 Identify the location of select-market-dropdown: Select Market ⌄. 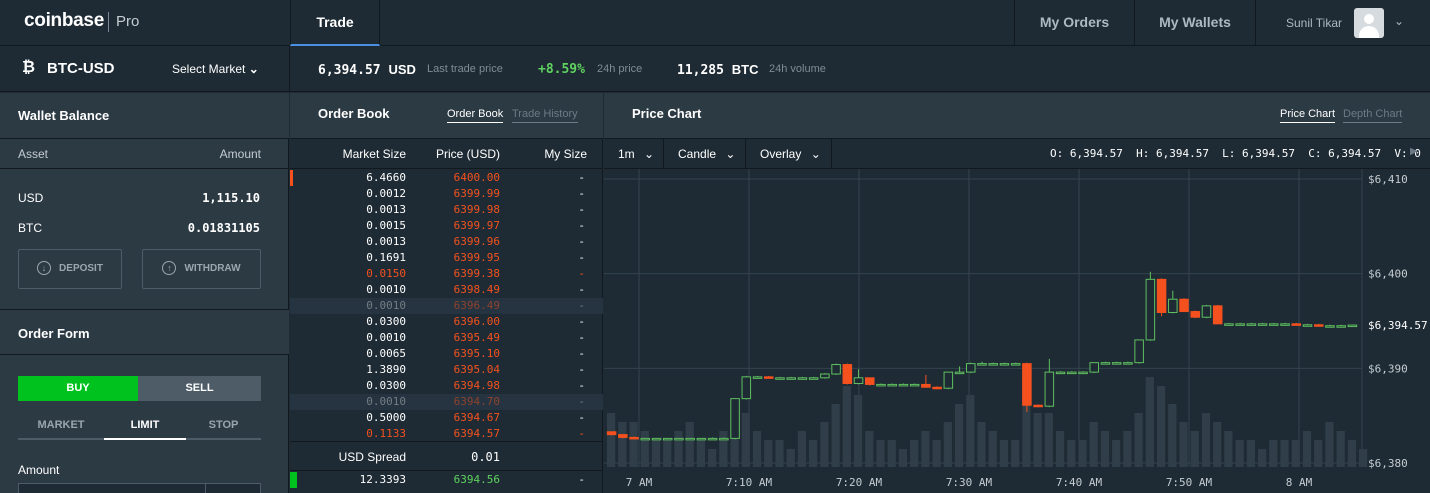
(215, 69).